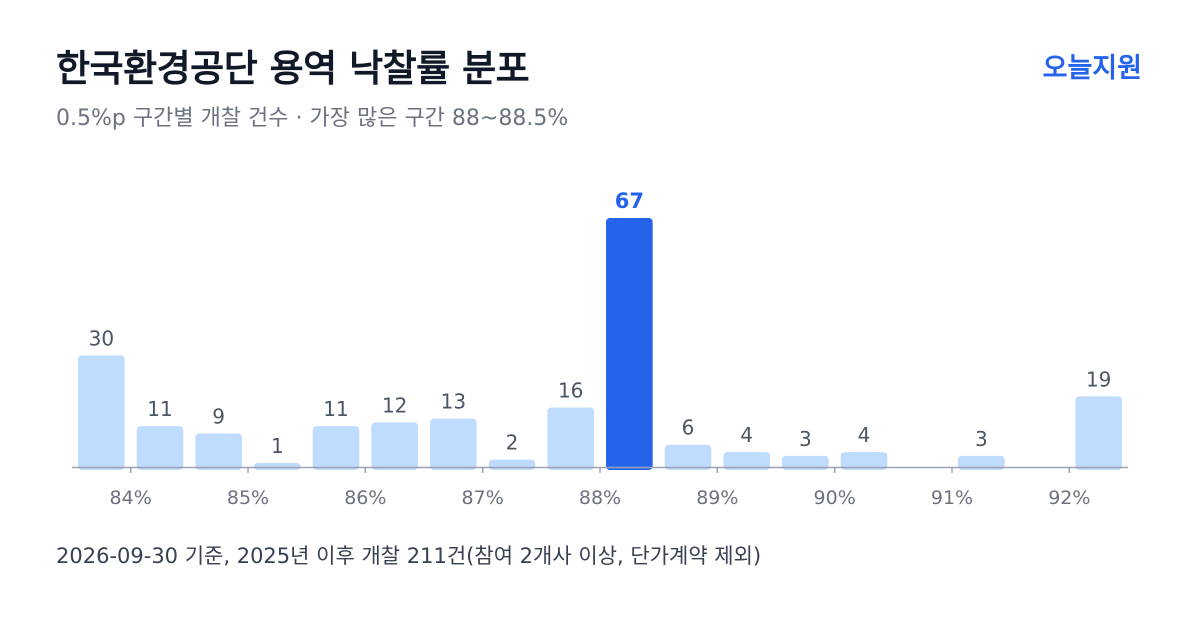 The image size is (1200, 630). I want to click on bar-value-label: 6, so click(688, 428).